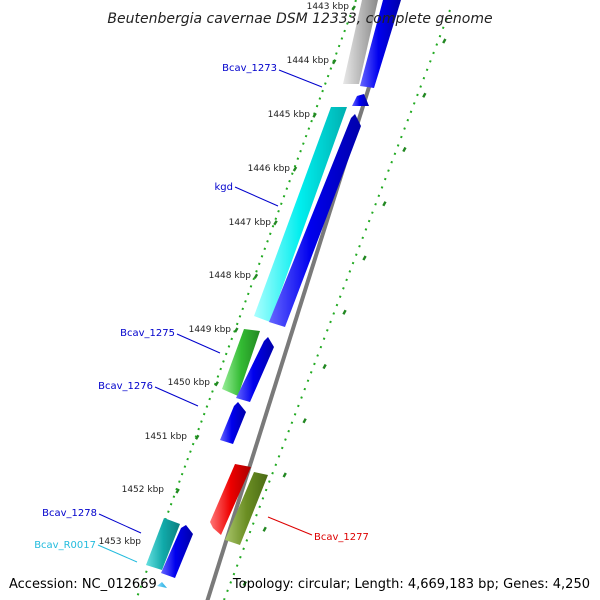  What do you see at coordinates (249, 68) in the screenshot?
I see `feature-label-bcav-1273: Bcav_1273` at bounding box center [249, 68].